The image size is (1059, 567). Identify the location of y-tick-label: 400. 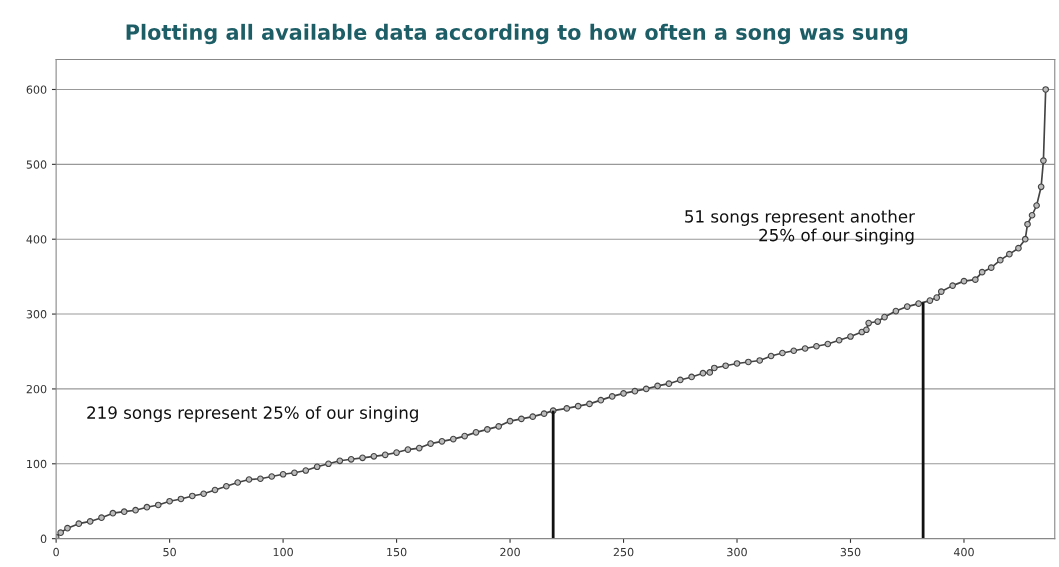
(36, 239).